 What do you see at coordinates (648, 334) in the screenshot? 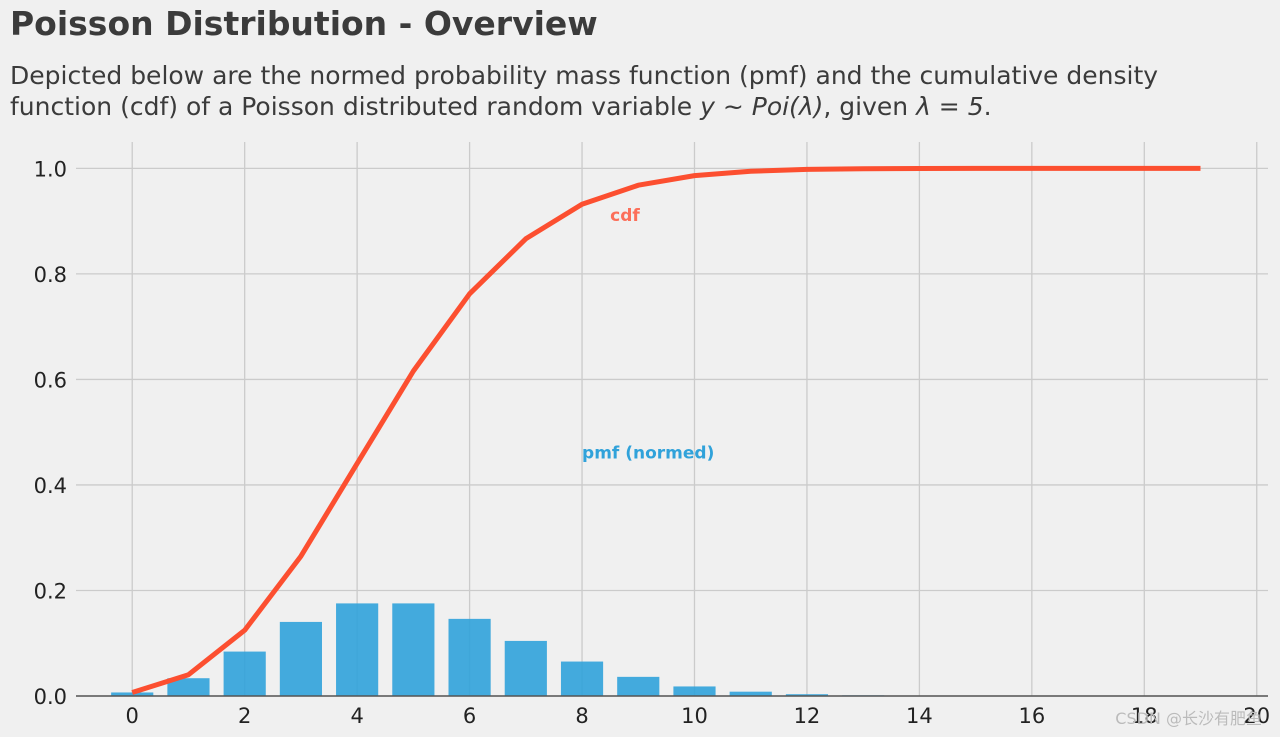
I see `annotations: cdf pmf (normed)` at bounding box center [648, 334].